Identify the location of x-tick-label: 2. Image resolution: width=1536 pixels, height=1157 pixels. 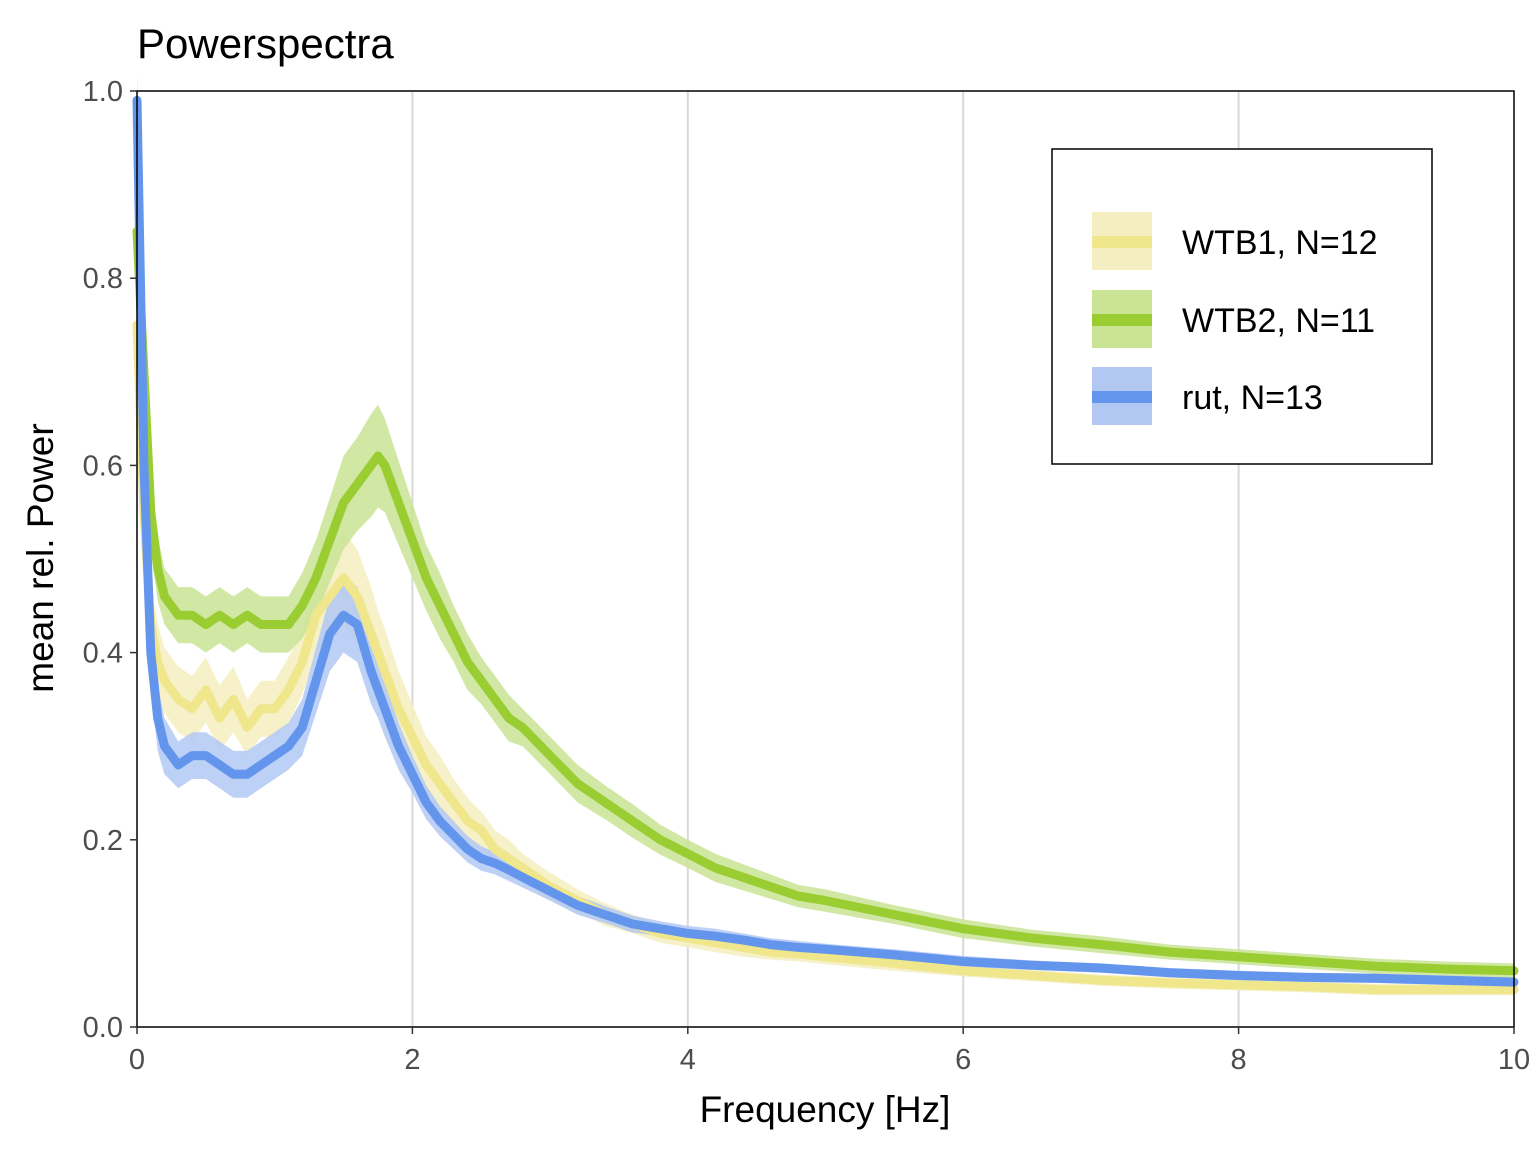
(412, 1060).